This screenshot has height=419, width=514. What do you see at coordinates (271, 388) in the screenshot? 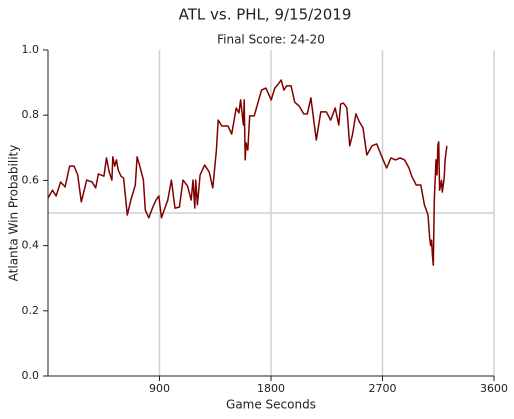
I see `x-tick-label: 1800` at bounding box center [271, 388].